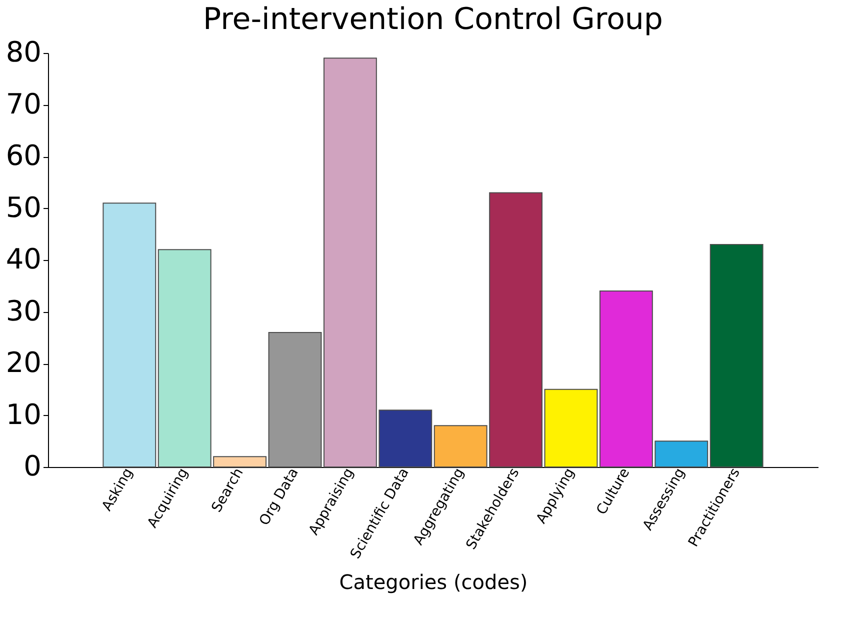 Image resolution: width=854 pixels, height=618 pixels. What do you see at coordinates (24, 207) in the screenshot?
I see `y-tick-label: 50` at bounding box center [24, 207].